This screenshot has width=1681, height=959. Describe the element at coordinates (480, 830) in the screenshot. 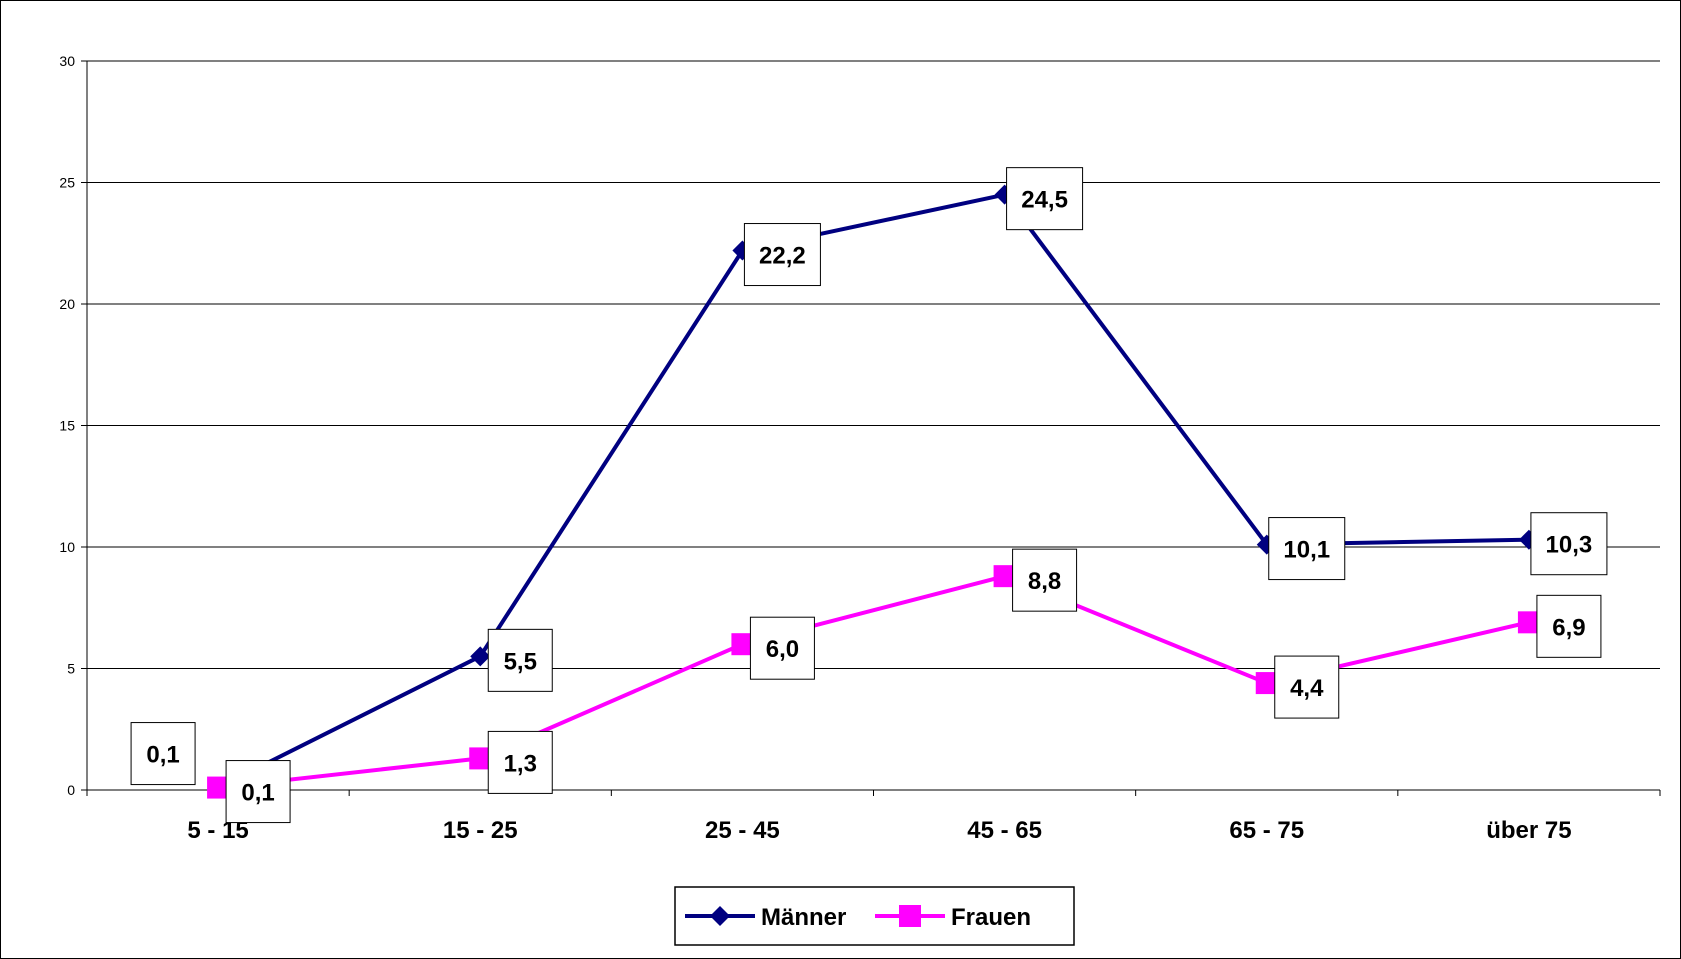

I see `x-tick-label: 15 - 25` at that location.